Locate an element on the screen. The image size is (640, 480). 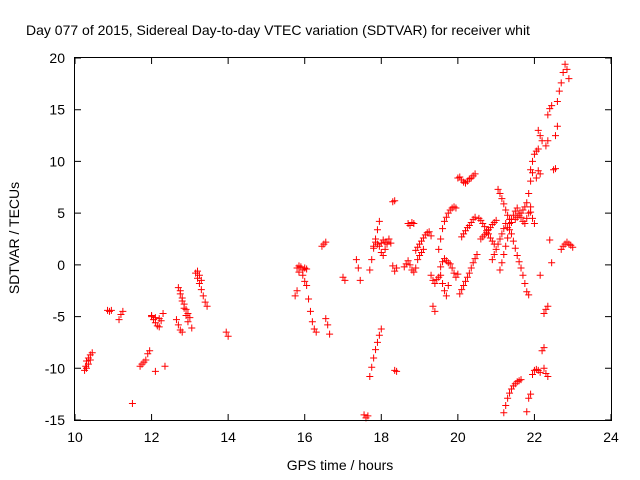
x-tick-label: 16 is located at coordinates (305, 437).